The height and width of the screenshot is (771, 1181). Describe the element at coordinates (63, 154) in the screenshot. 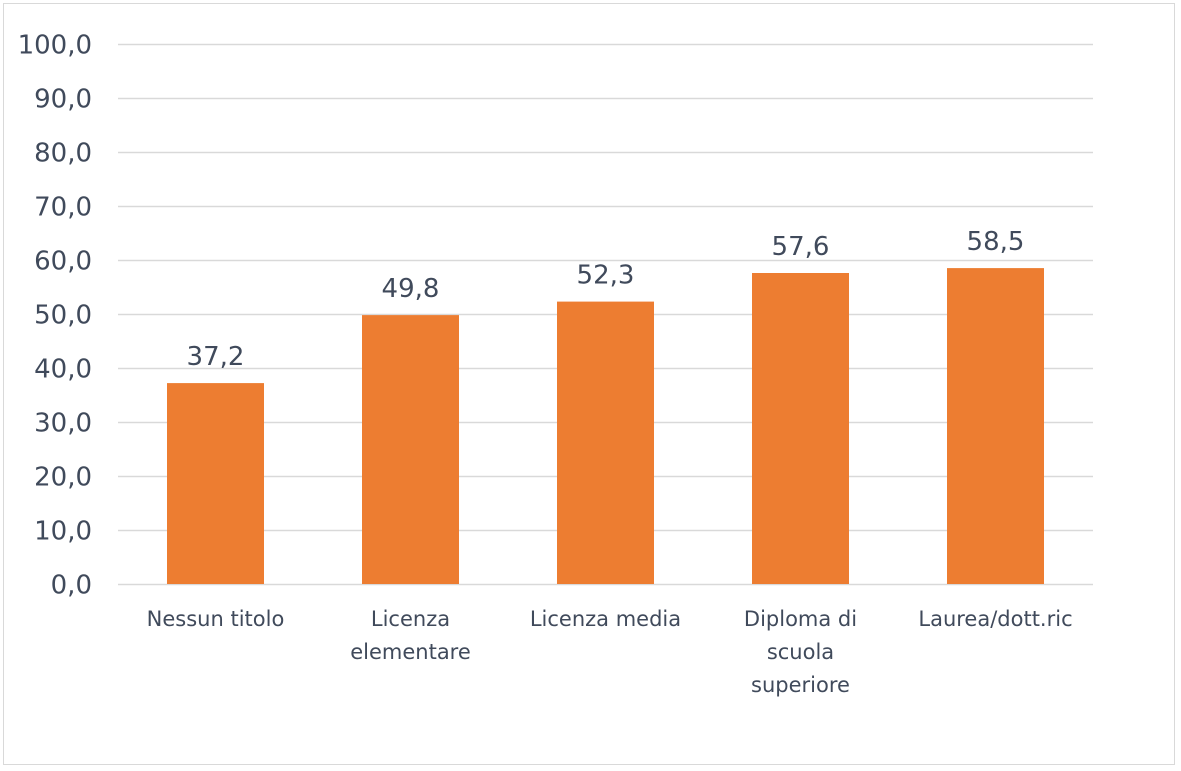

I see `y-tick-label: 80,0` at that location.